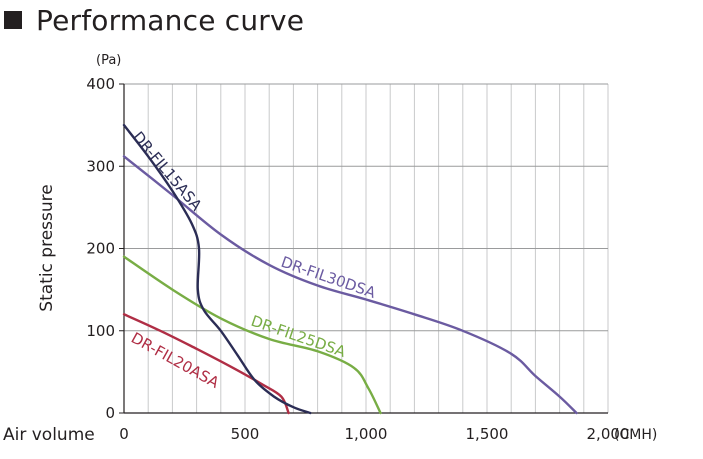 Image resolution: width=703 pixels, height=459 pixels. I want to click on y-tick-label: 300, so click(100, 166).